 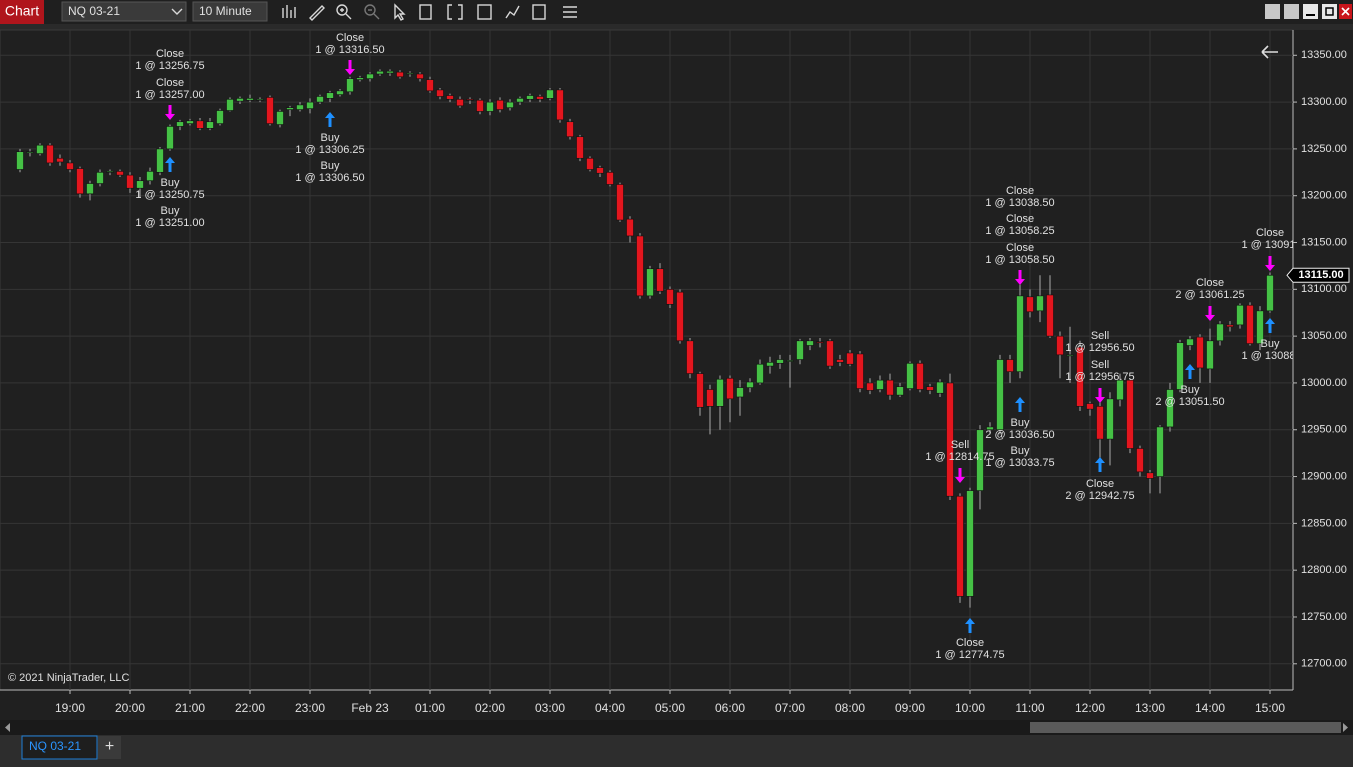 I want to click on bars-icon, so click(x=289, y=11).